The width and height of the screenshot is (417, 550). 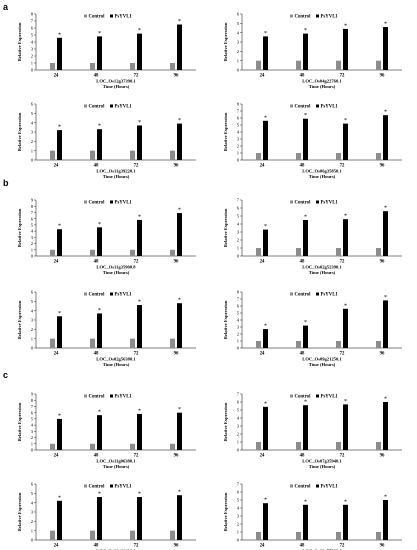 I want to click on y-axis-label: Relative Expression, so click(x=19, y=319).